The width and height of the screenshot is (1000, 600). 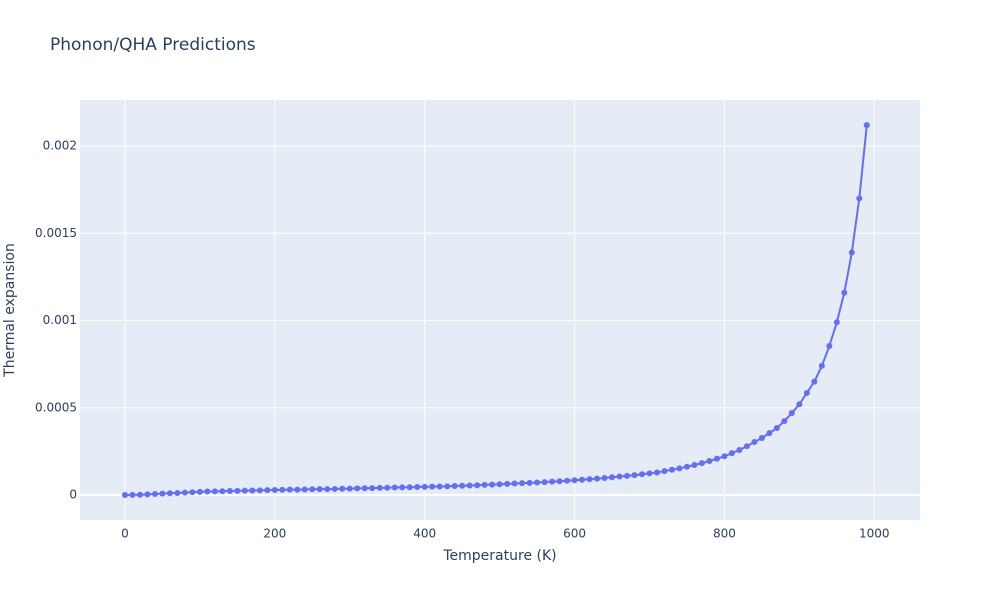 I want to click on x-axis-title: Temperature (K), so click(x=499, y=556).